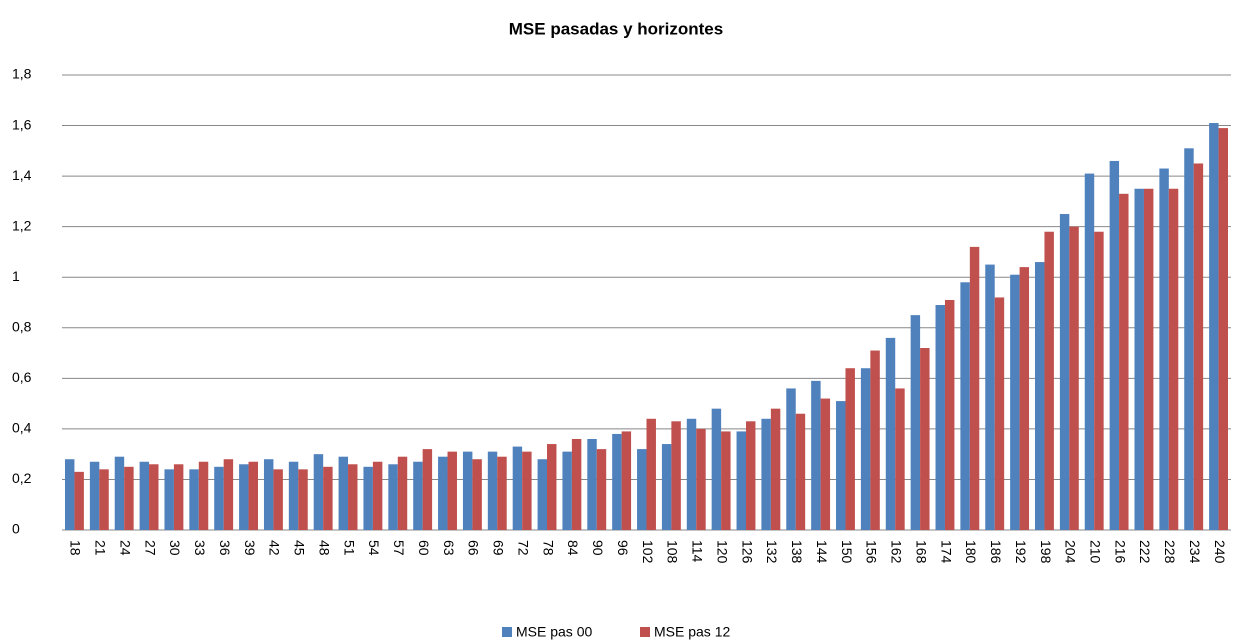  What do you see at coordinates (275, 548) in the screenshot?
I see `x-tick-label: 42` at bounding box center [275, 548].